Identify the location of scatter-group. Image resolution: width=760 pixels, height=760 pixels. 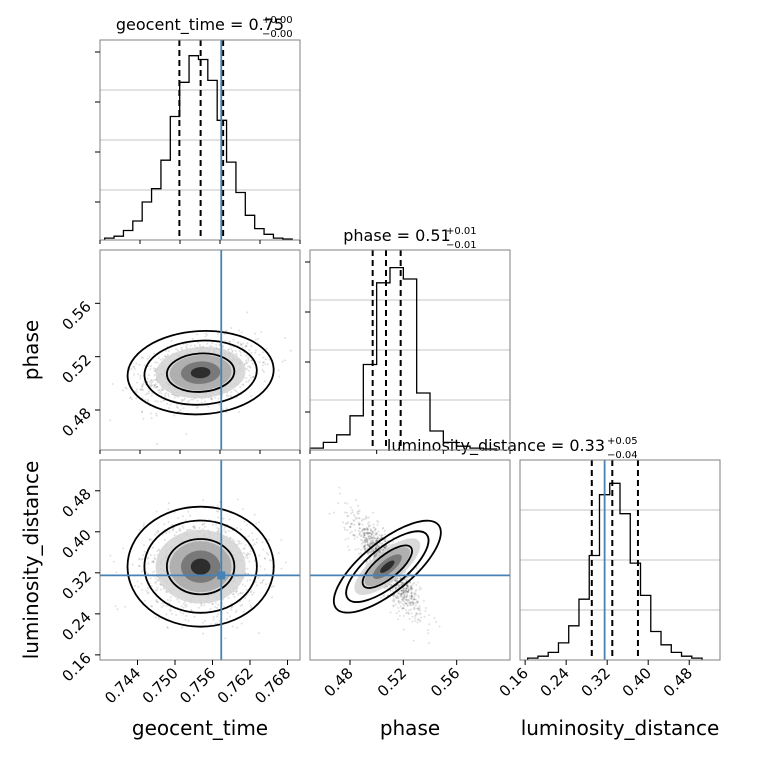
(410, 565).